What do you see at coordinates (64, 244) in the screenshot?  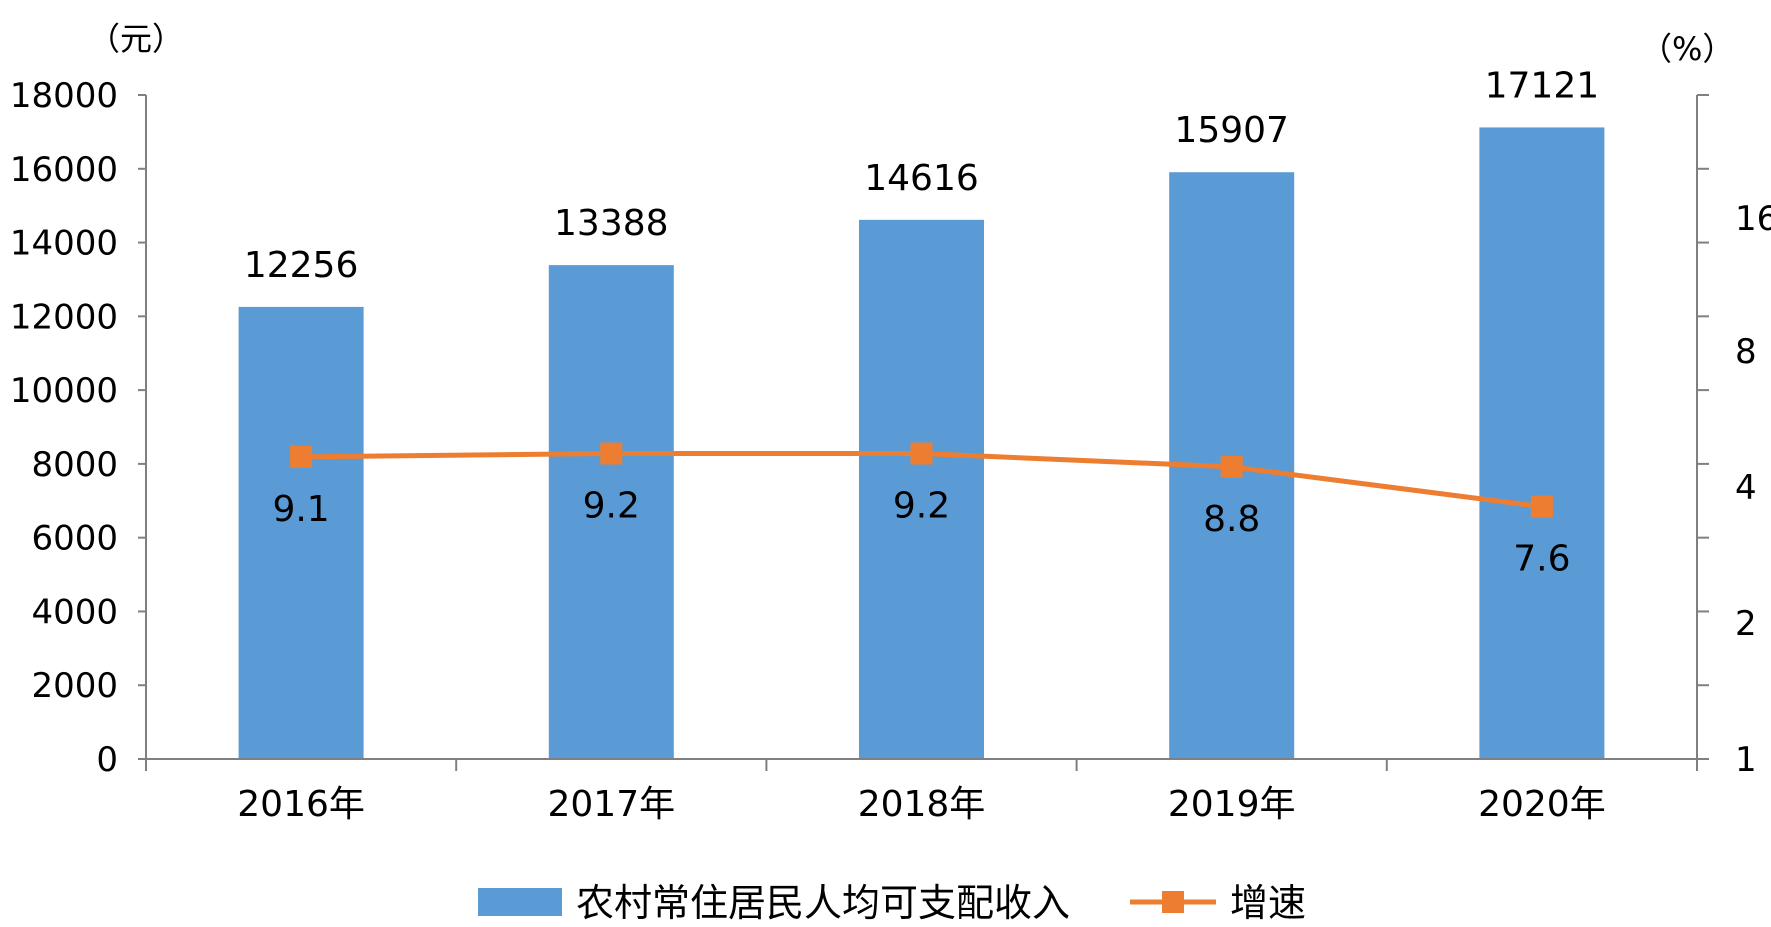 I see `left-tick-label: 14000` at bounding box center [64, 244].